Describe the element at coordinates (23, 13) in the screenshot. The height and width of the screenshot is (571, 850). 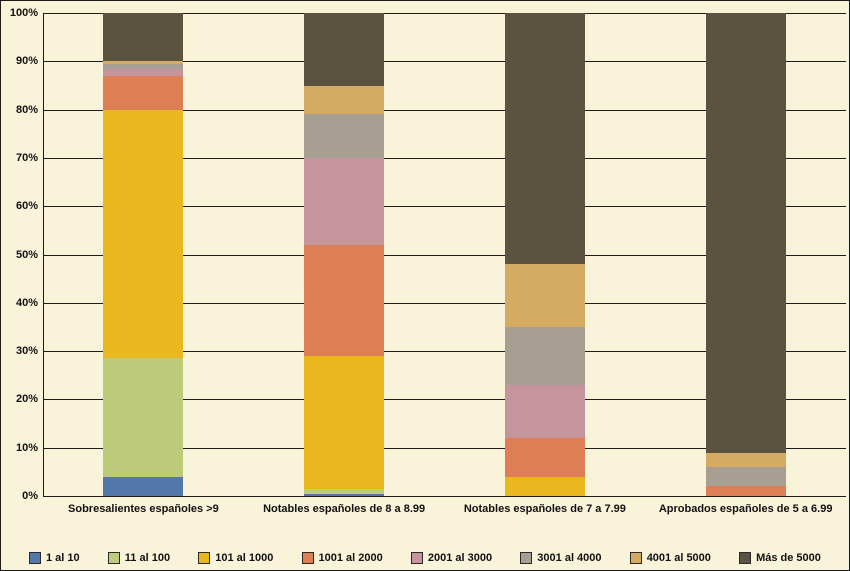
I see `y-tick-label: 100%` at that location.